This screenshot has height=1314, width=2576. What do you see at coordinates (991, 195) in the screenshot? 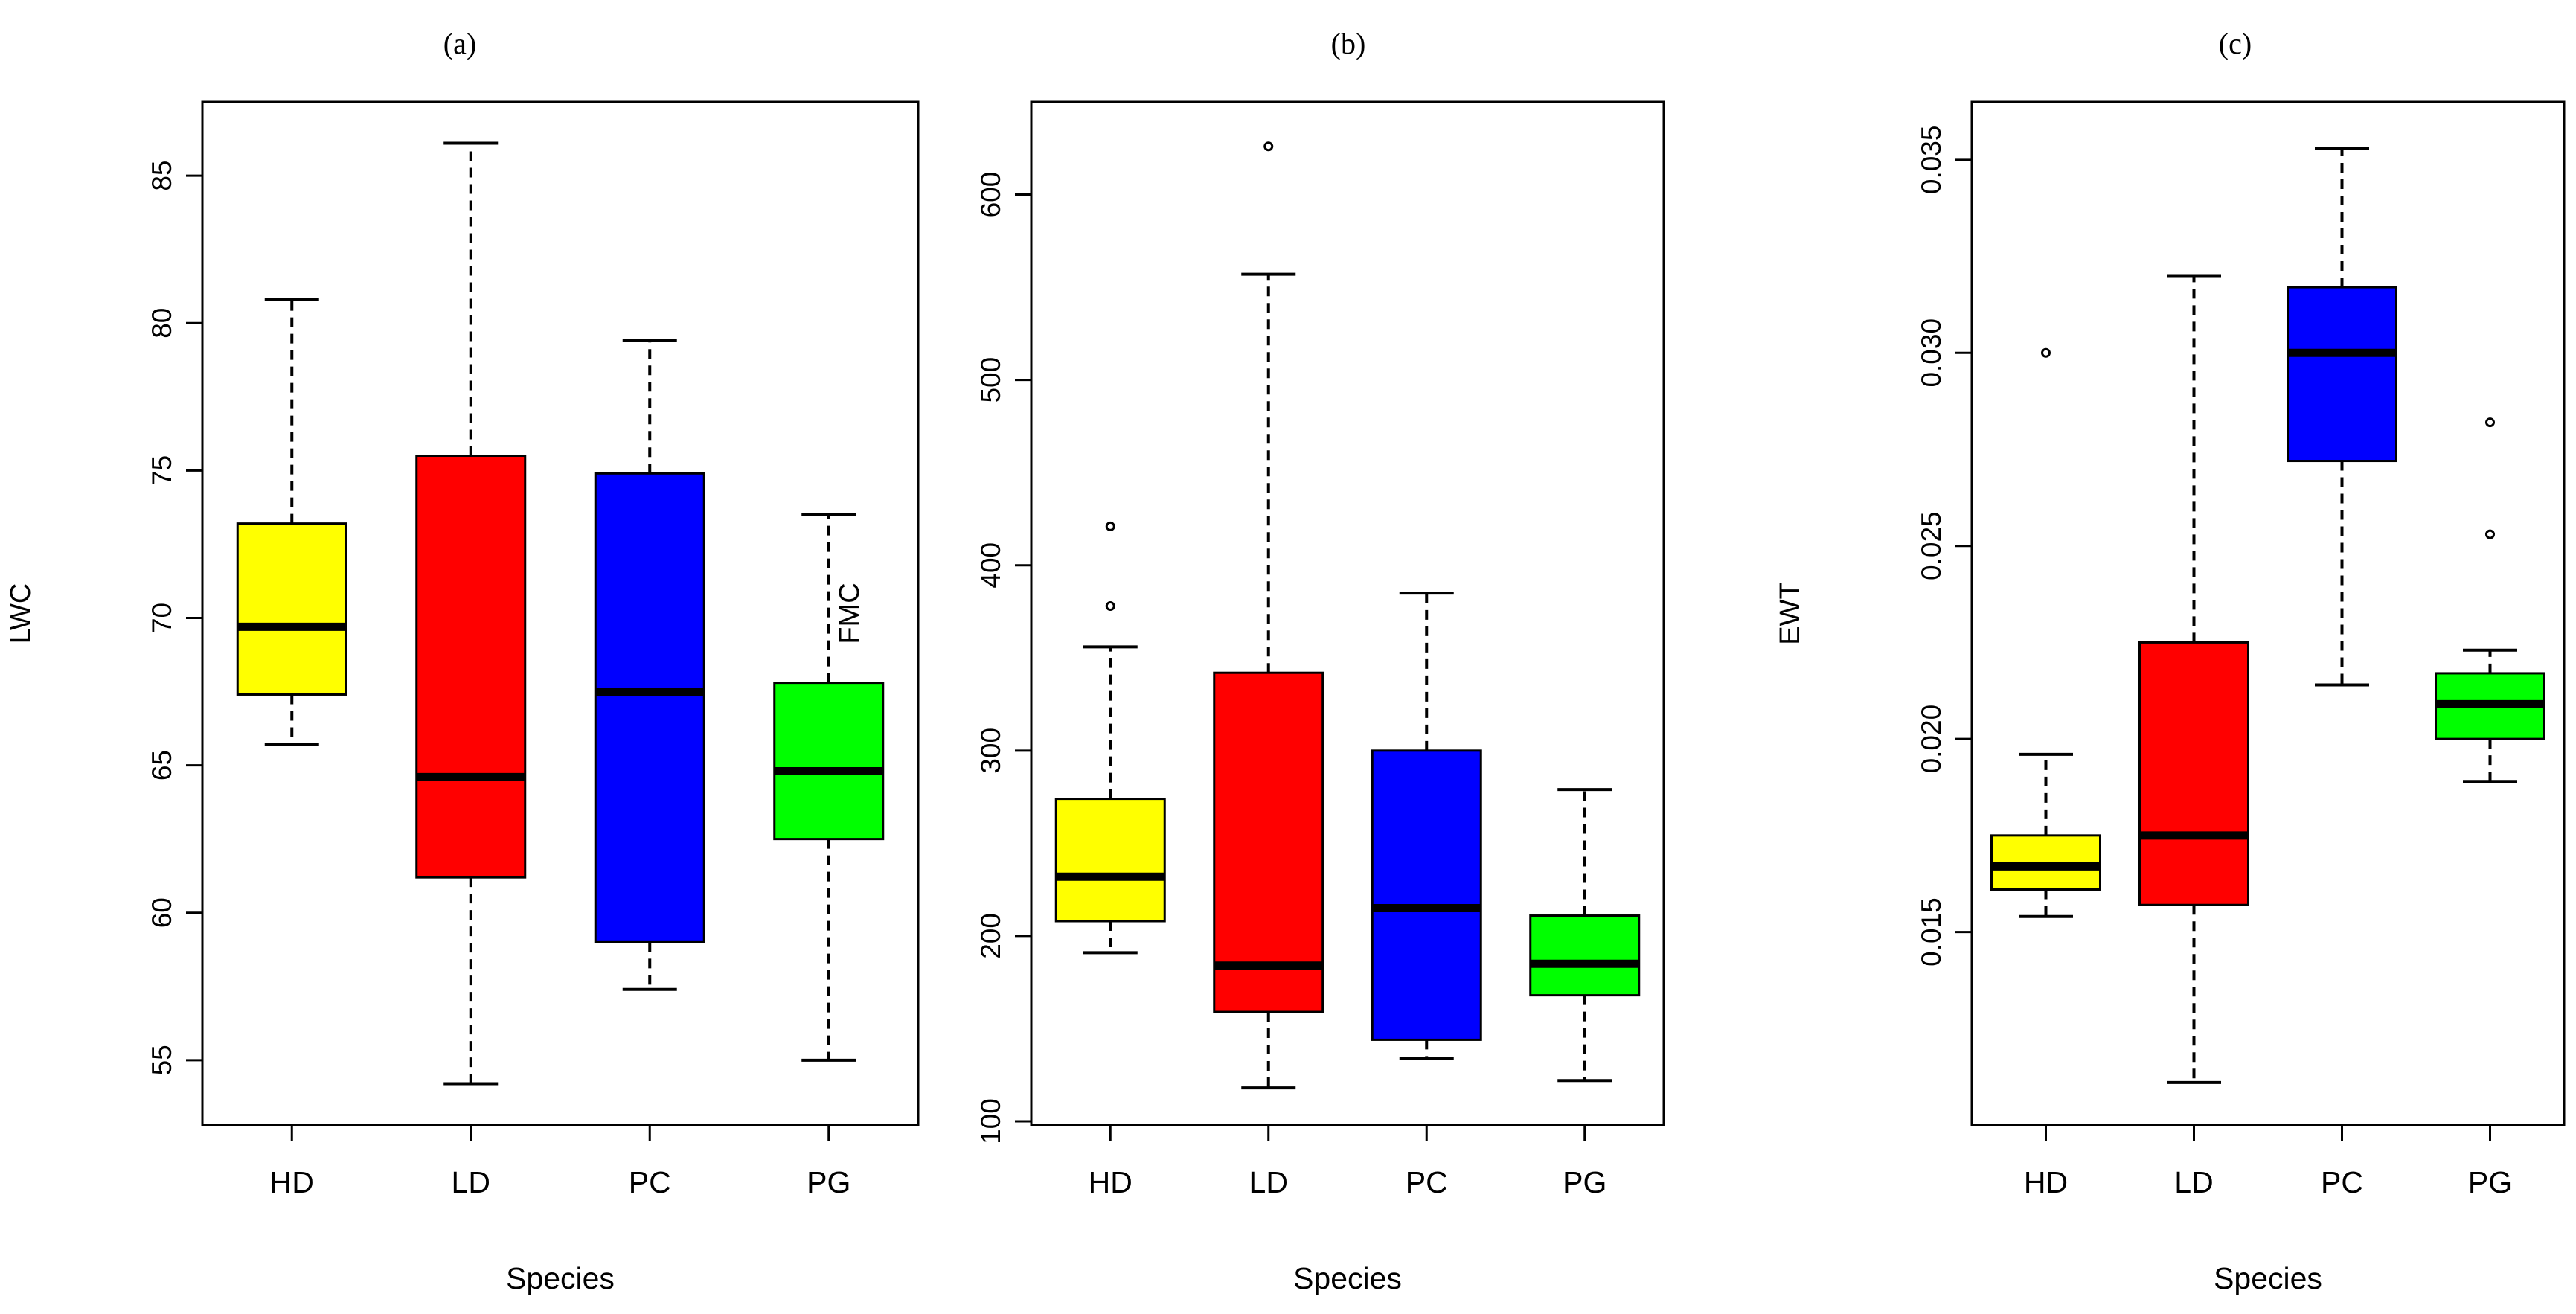
I see `y-tick-label: 600` at bounding box center [991, 195].